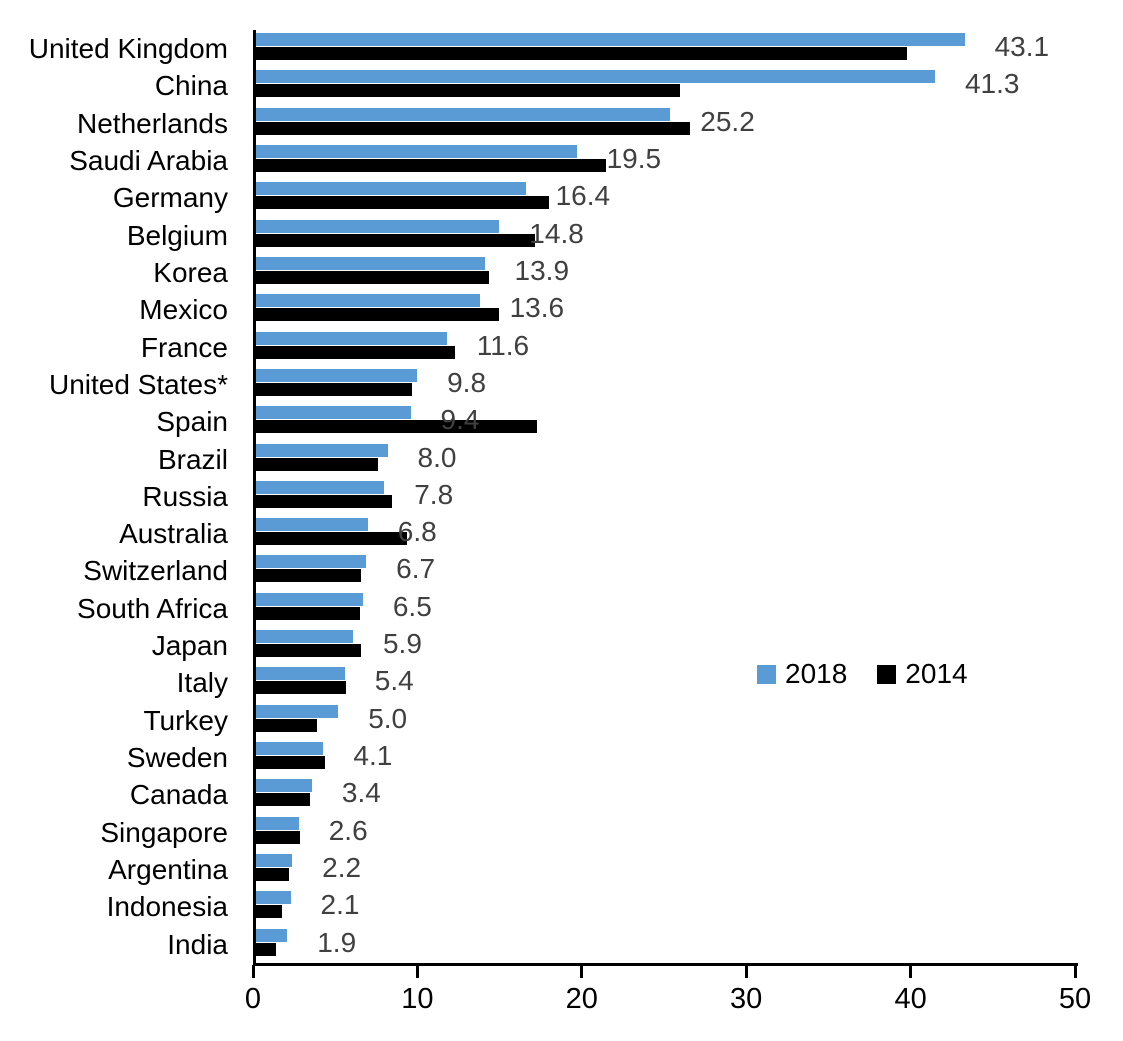 The width and height of the screenshot is (1123, 1041). Describe the element at coordinates (412, 606) in the screenshot. I see `data-label: 6.5` at that location.